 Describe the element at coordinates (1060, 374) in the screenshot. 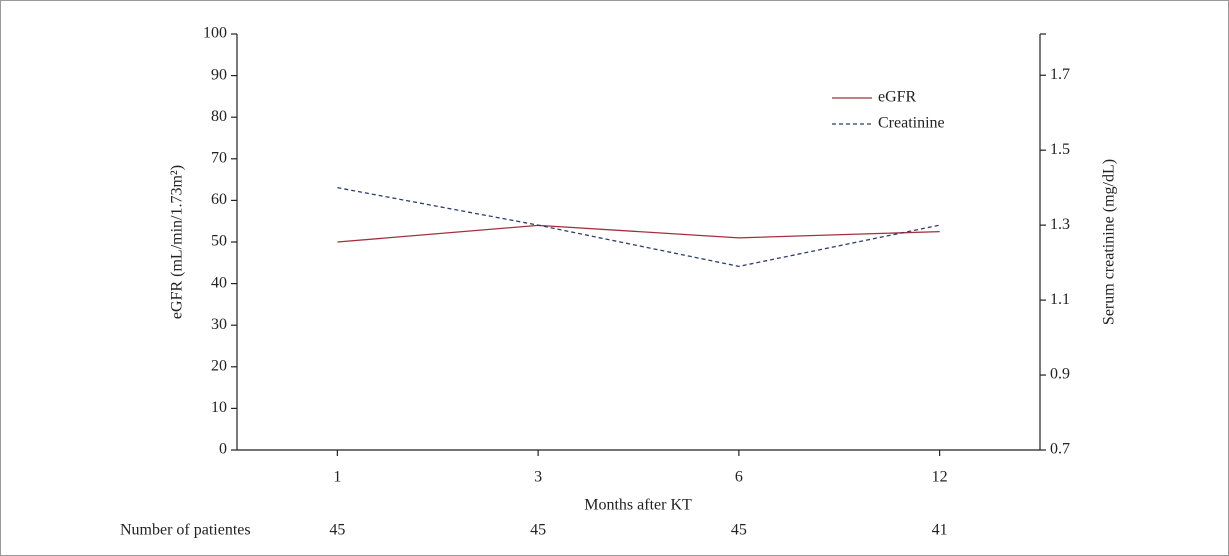

I see `y2-tick-label: 0.9` at that location.